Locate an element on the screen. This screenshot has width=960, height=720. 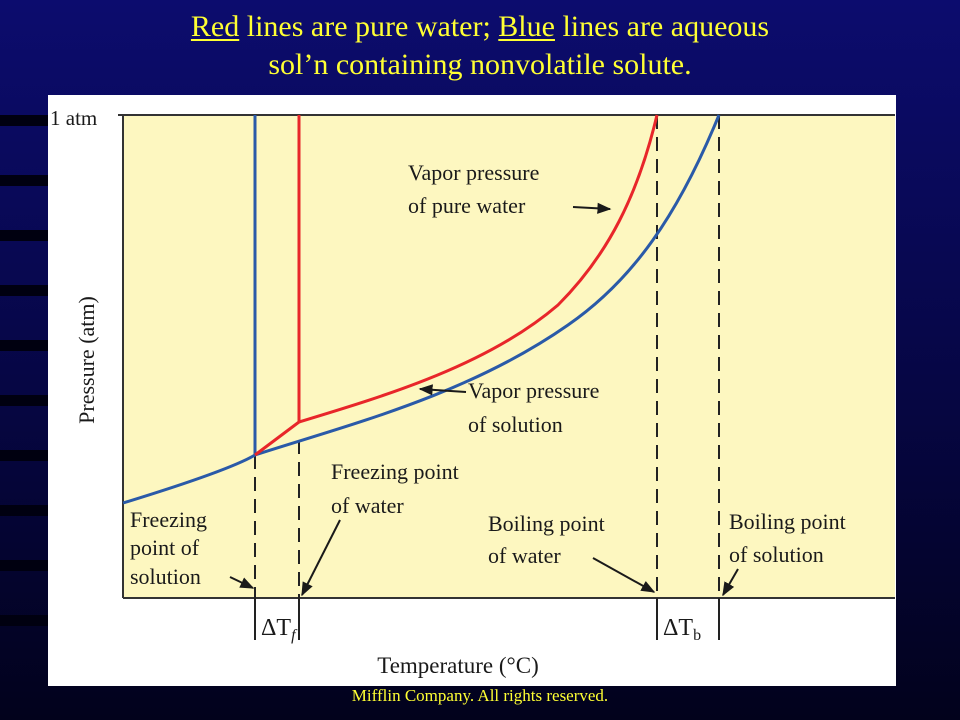
title-text-b: lines are aqueous is located at coordinates (662, 26).